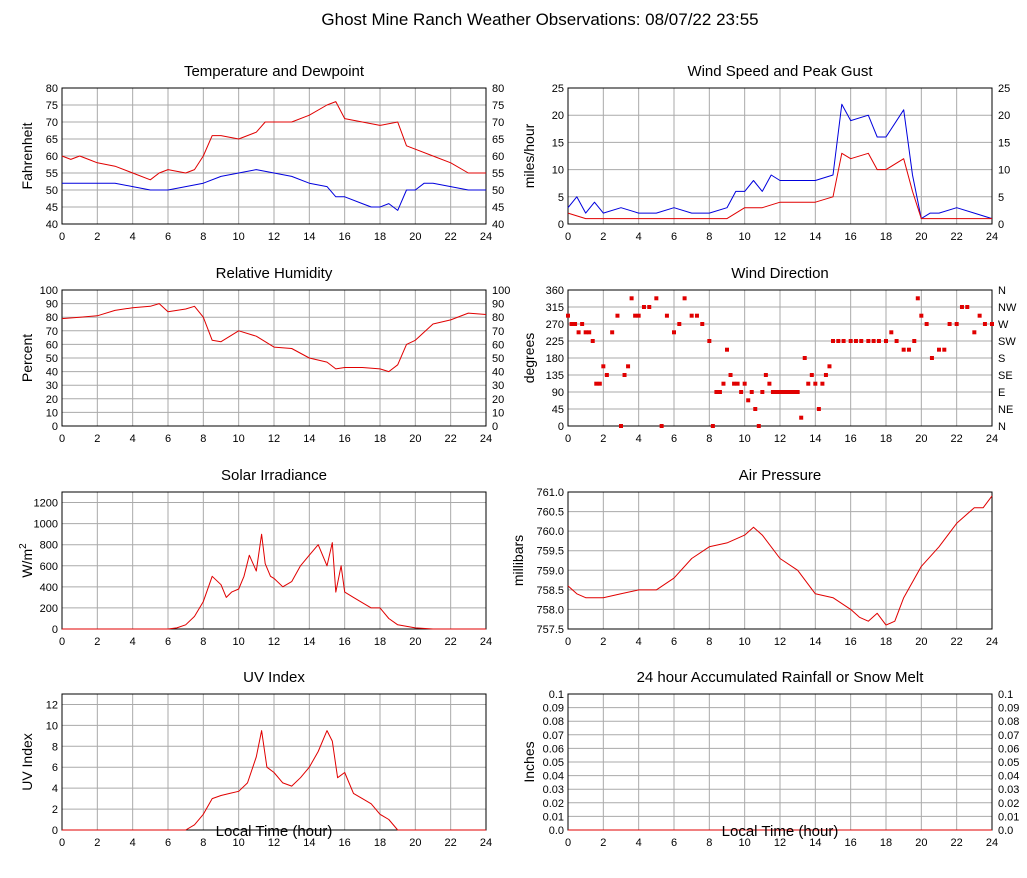 The image size is (1027, 878). I want to click on rainfall-x-tick-label: 20, so click(921, 843).